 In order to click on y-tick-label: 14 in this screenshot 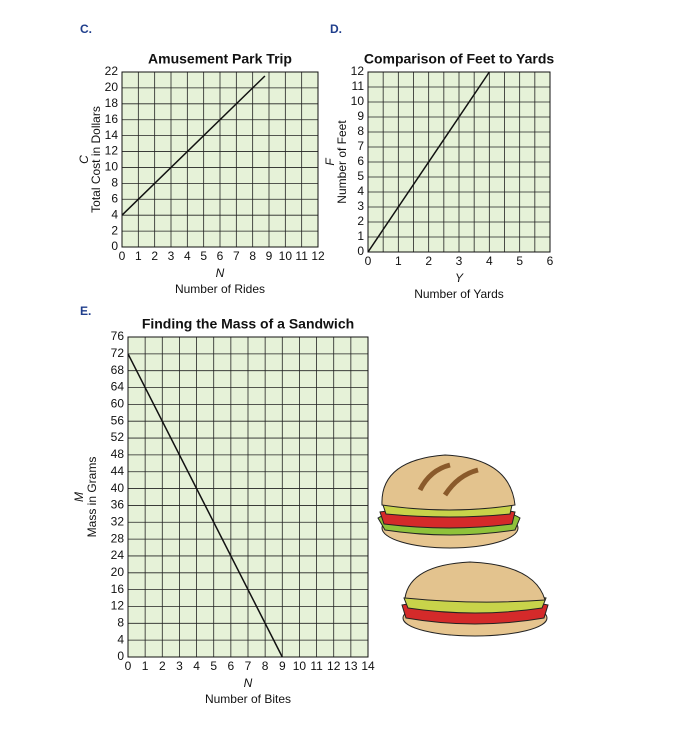, I will do `click(112, 135)`.